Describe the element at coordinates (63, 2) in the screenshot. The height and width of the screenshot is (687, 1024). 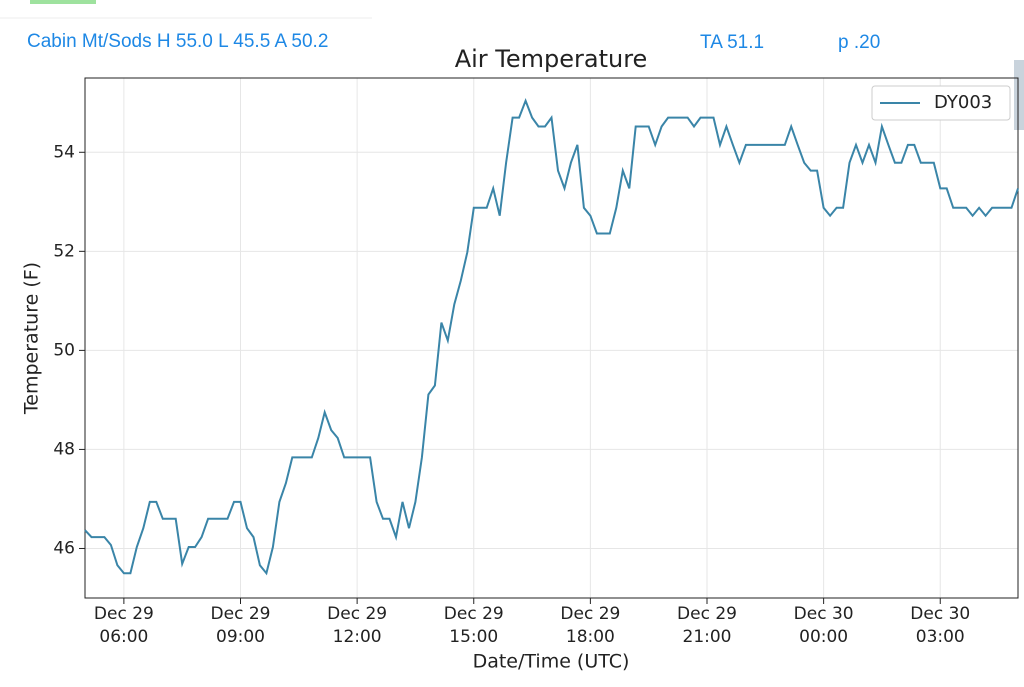
I see `status-accent` at that location.